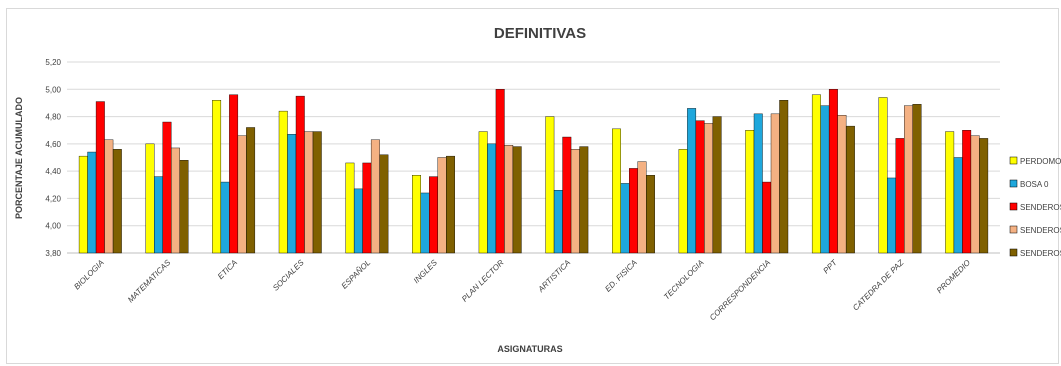  What do you see at coordinates (529, 349) in the screenshot?
I see `x-axis-title: ASIGNATURAS` at bounding box center [529, 349].